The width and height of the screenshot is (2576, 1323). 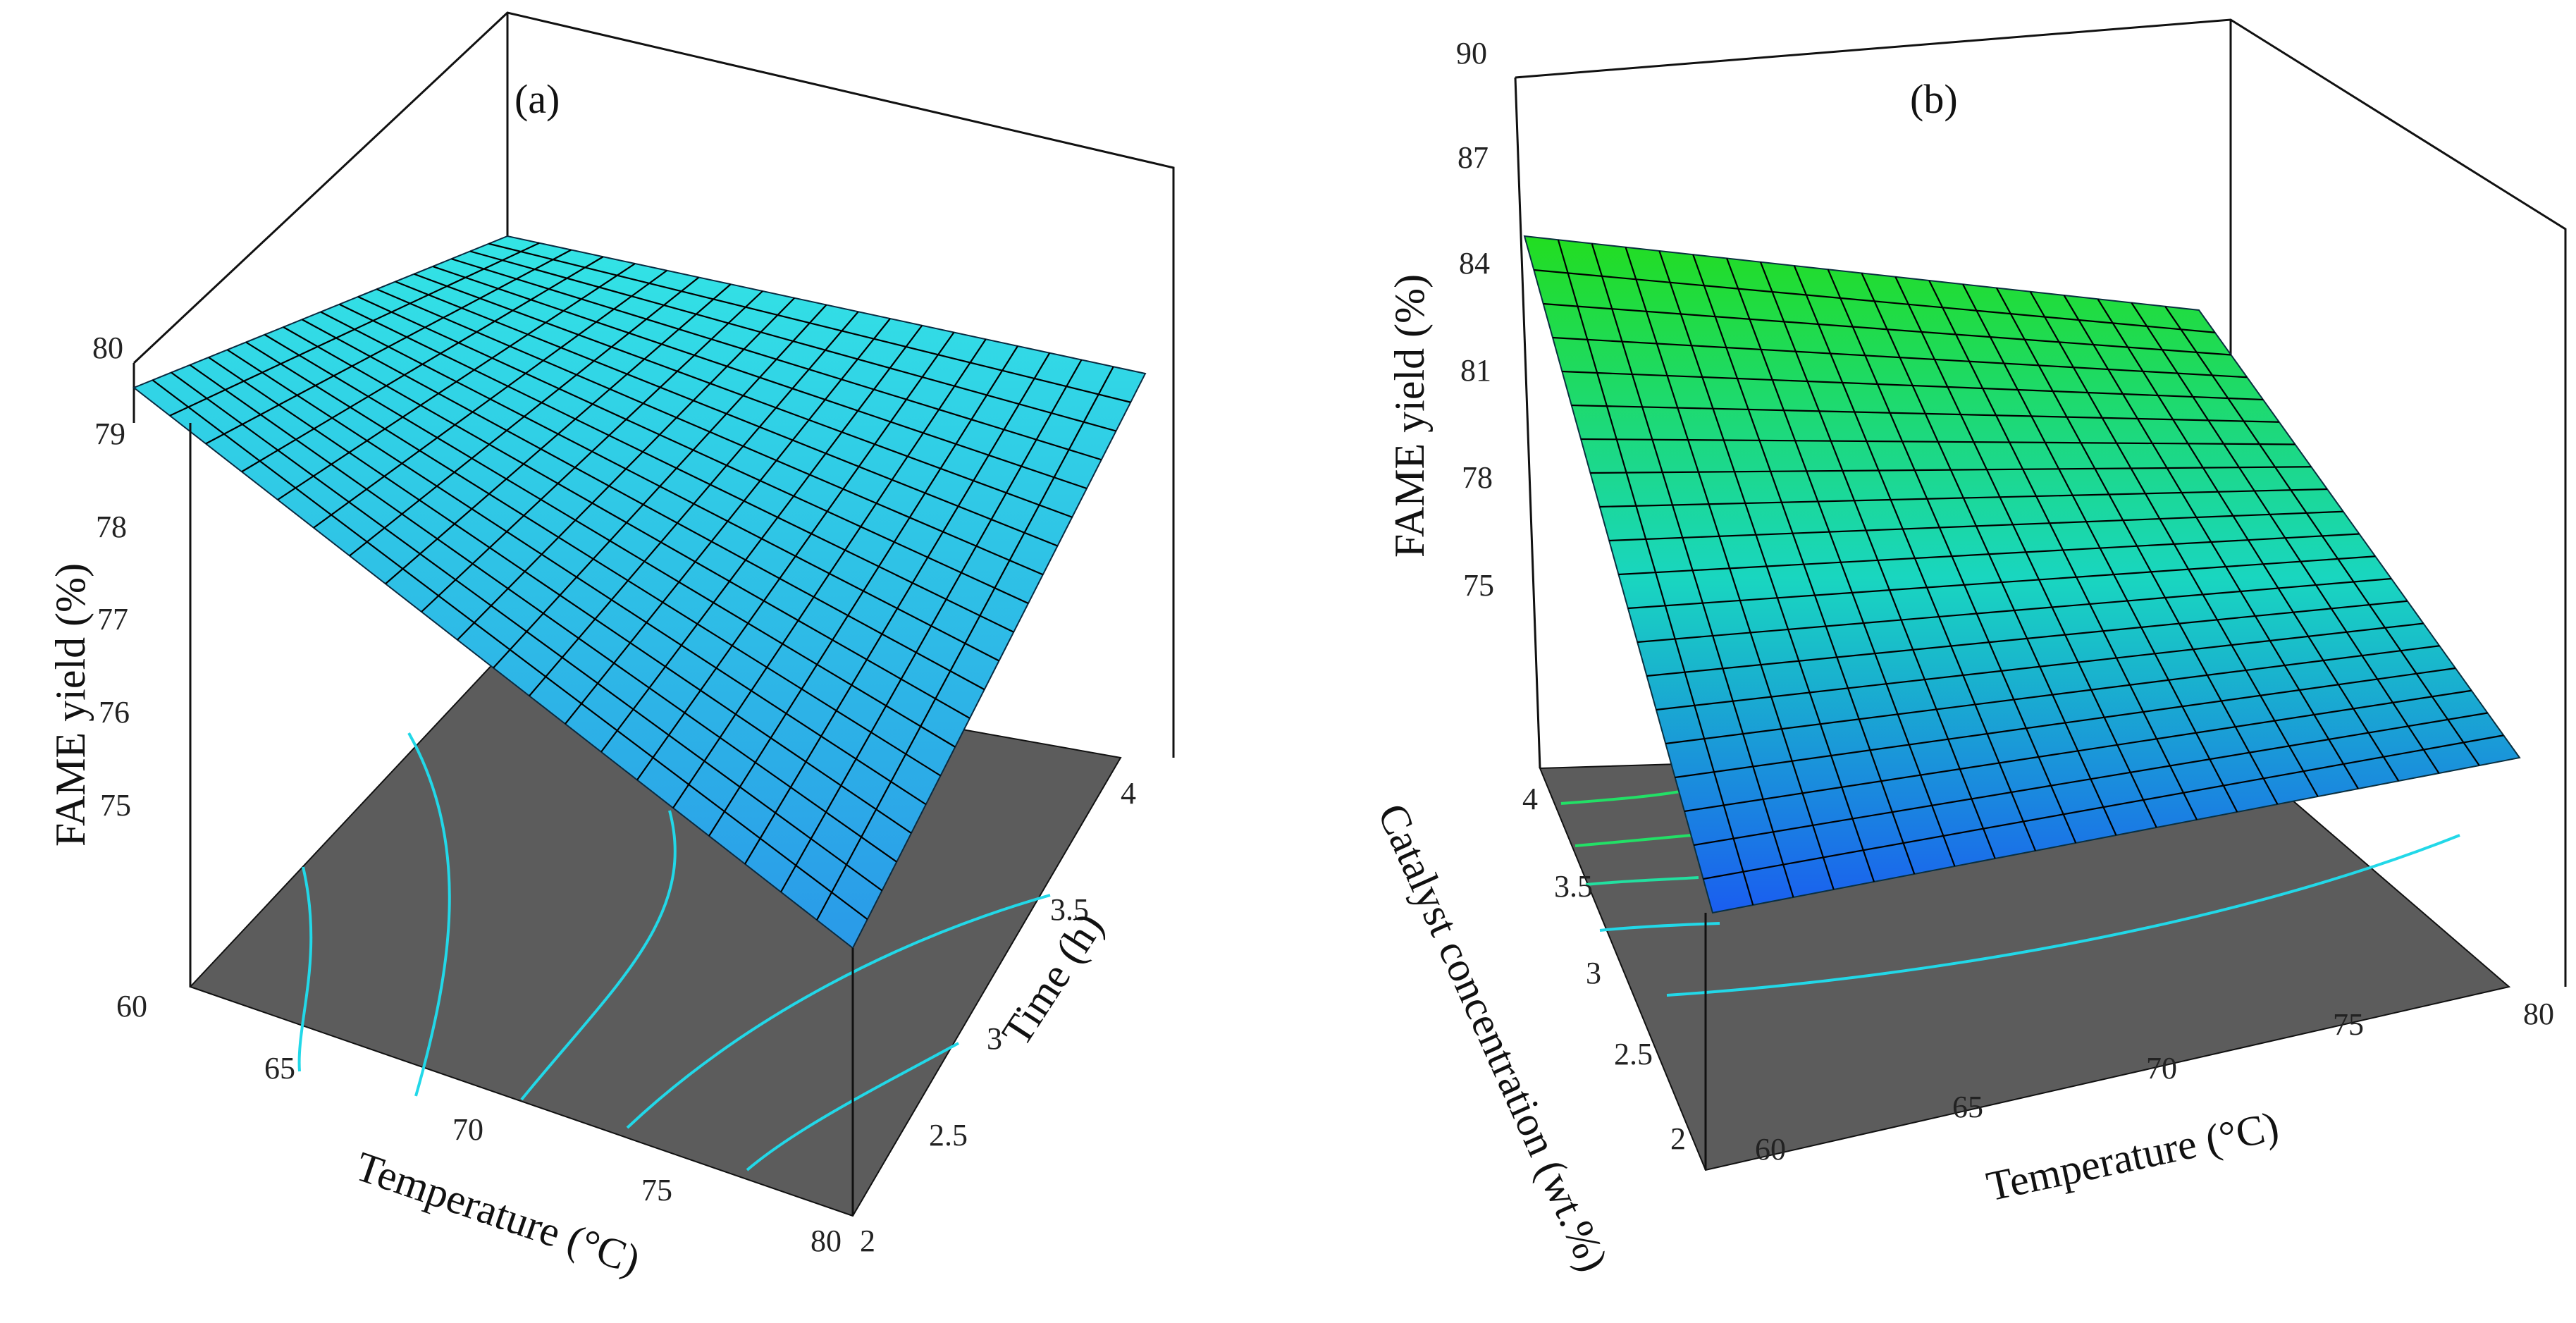 What do you see at coordinates (1471, 53) in the screenshot?
I see `chart-b-z-tick: 90` at bounding box center [1471, 53].